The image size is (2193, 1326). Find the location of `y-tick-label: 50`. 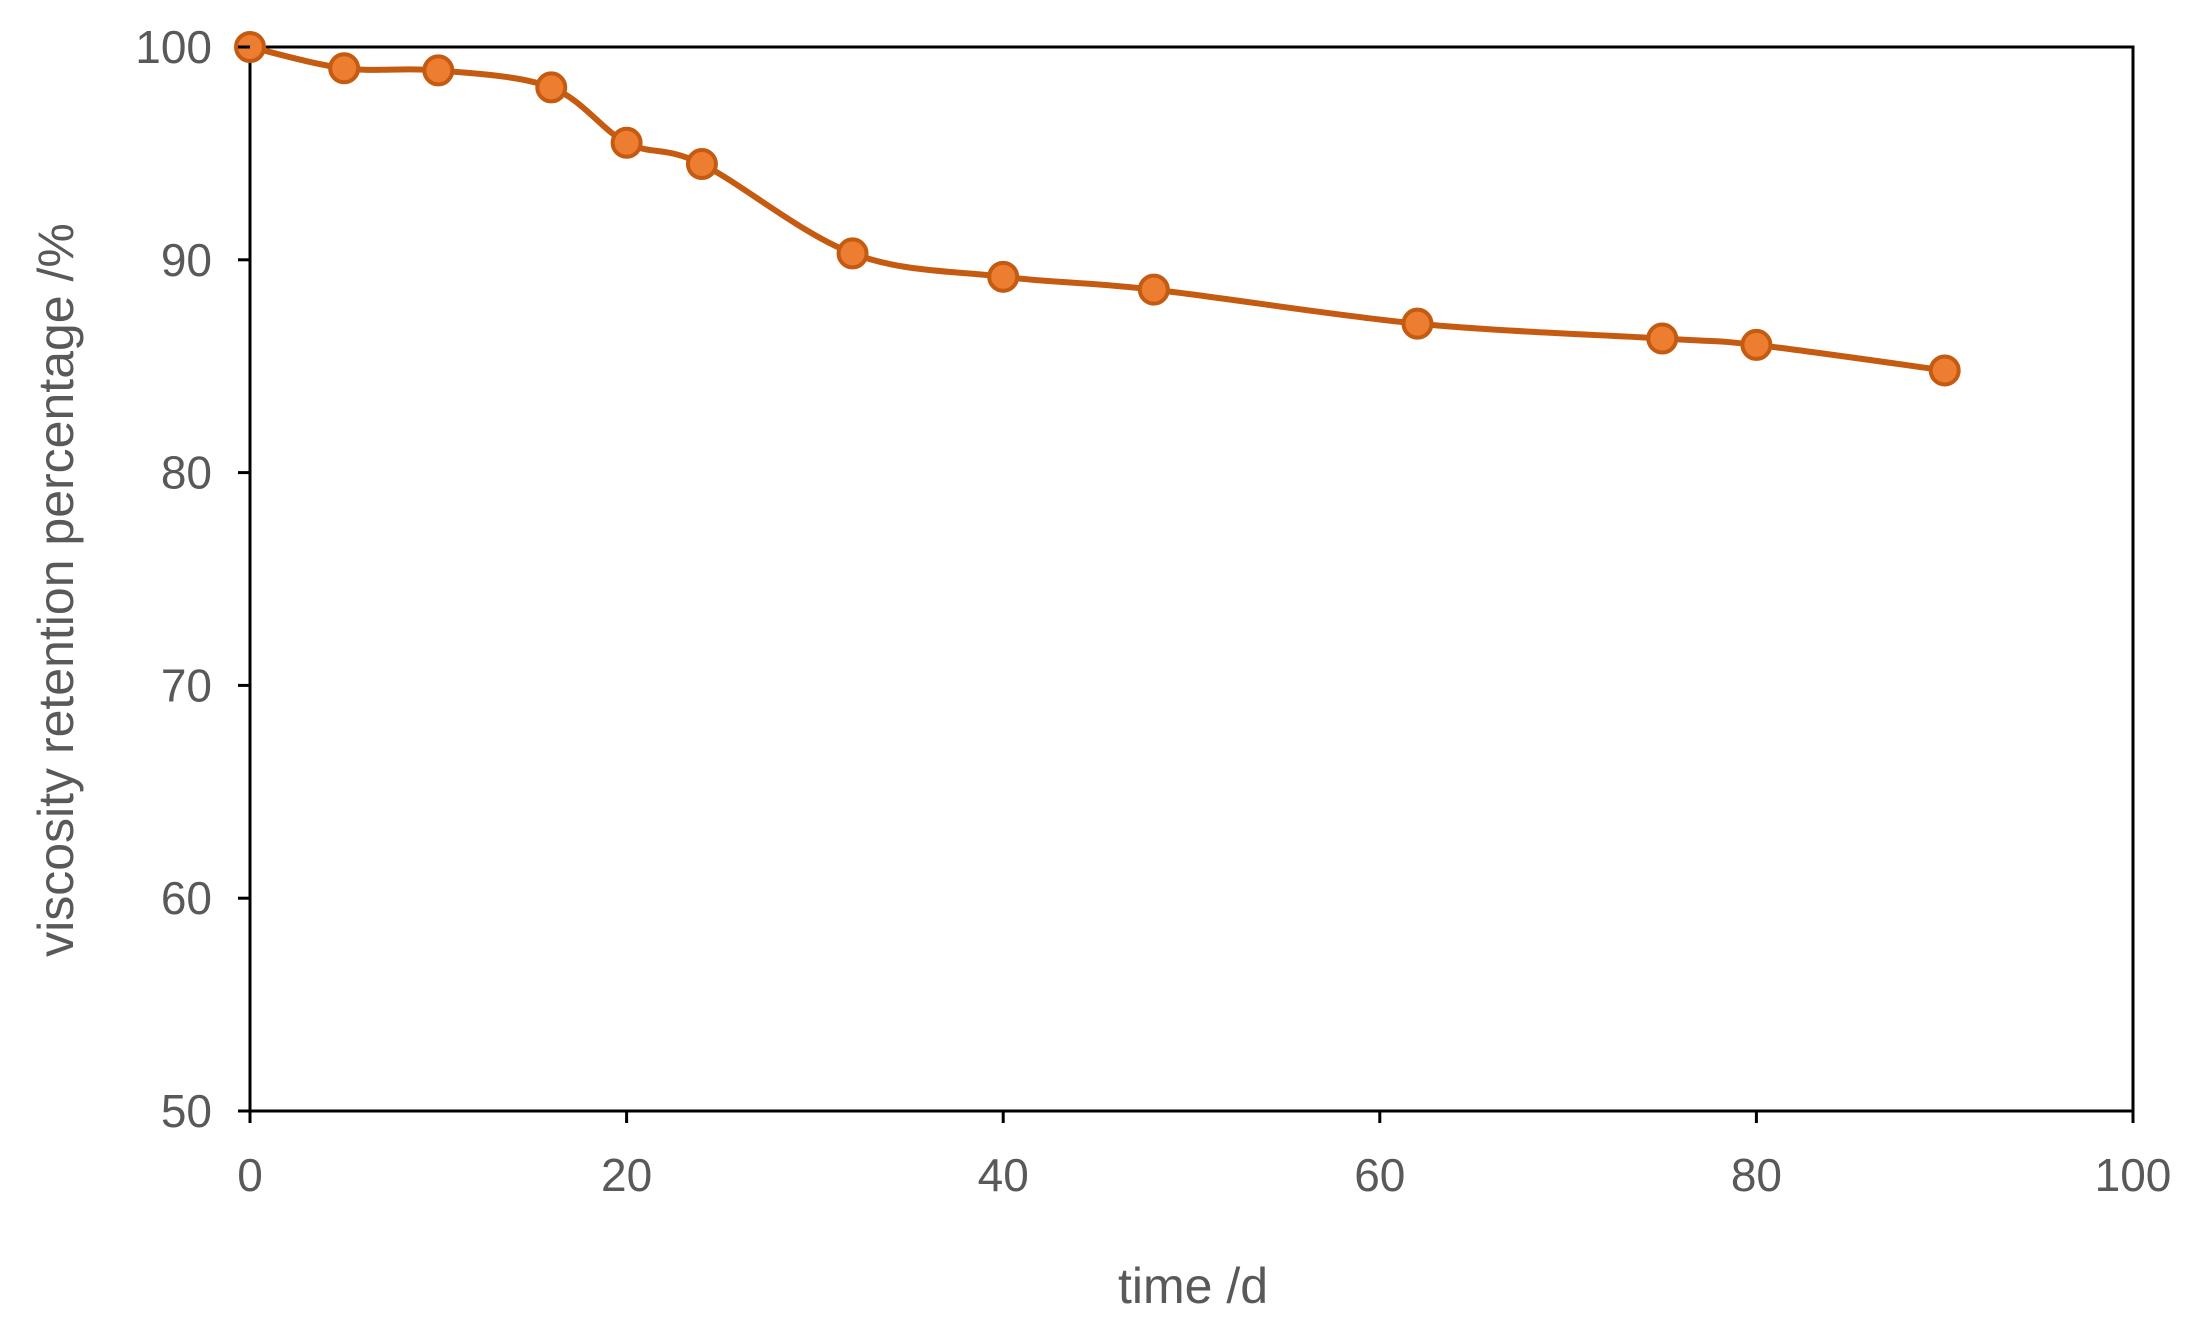

y-tick-label: 50 is located at coordinates (186, 1111).